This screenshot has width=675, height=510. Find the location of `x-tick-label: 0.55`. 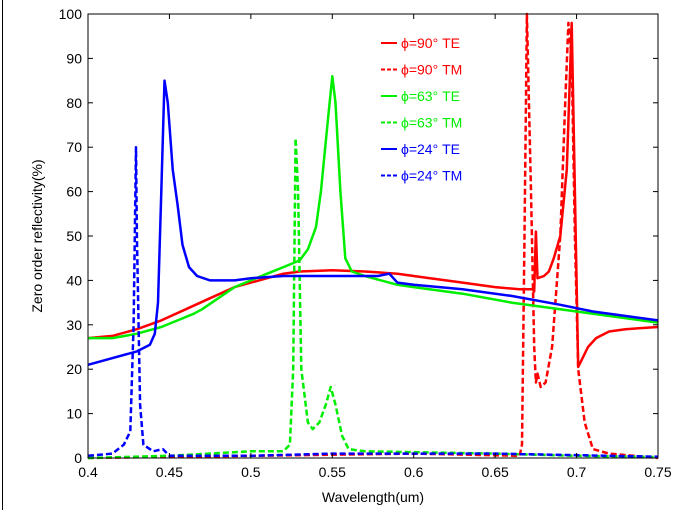

x-tick-label: 0.55 is located at coordinates (332, 472).